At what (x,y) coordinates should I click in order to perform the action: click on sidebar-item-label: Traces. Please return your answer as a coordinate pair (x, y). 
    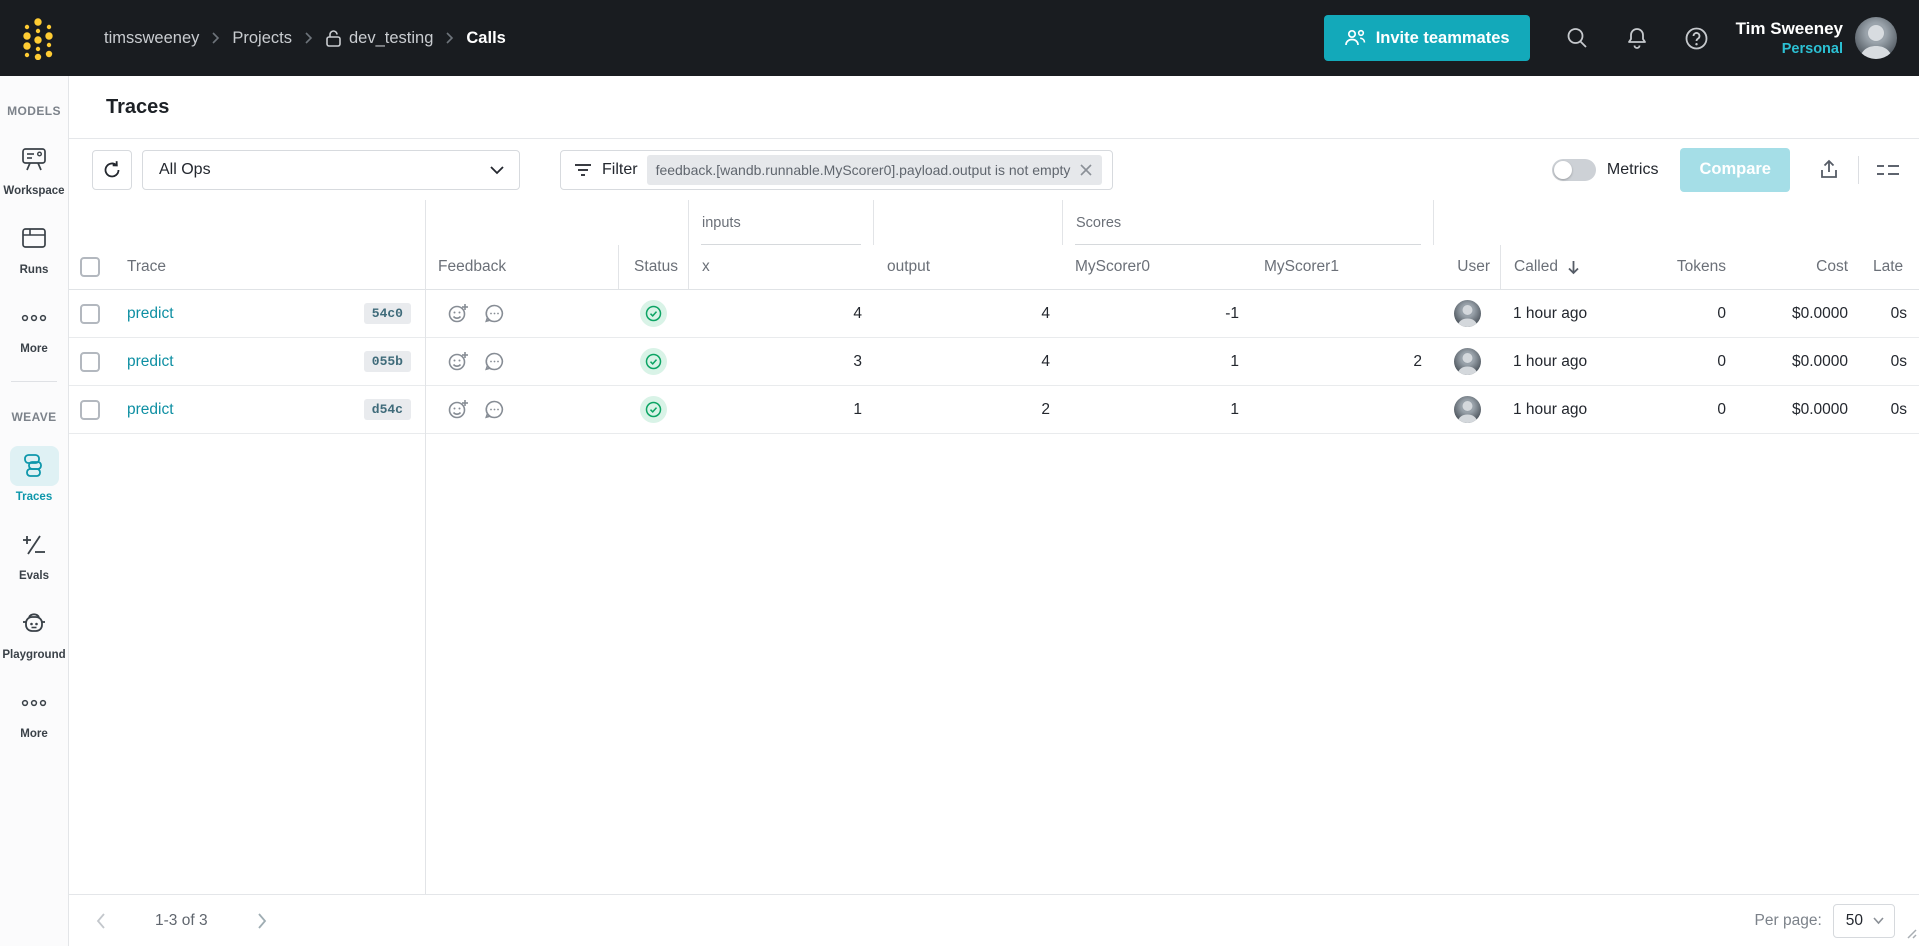
    Looking at the image, I should click on (34, 497).